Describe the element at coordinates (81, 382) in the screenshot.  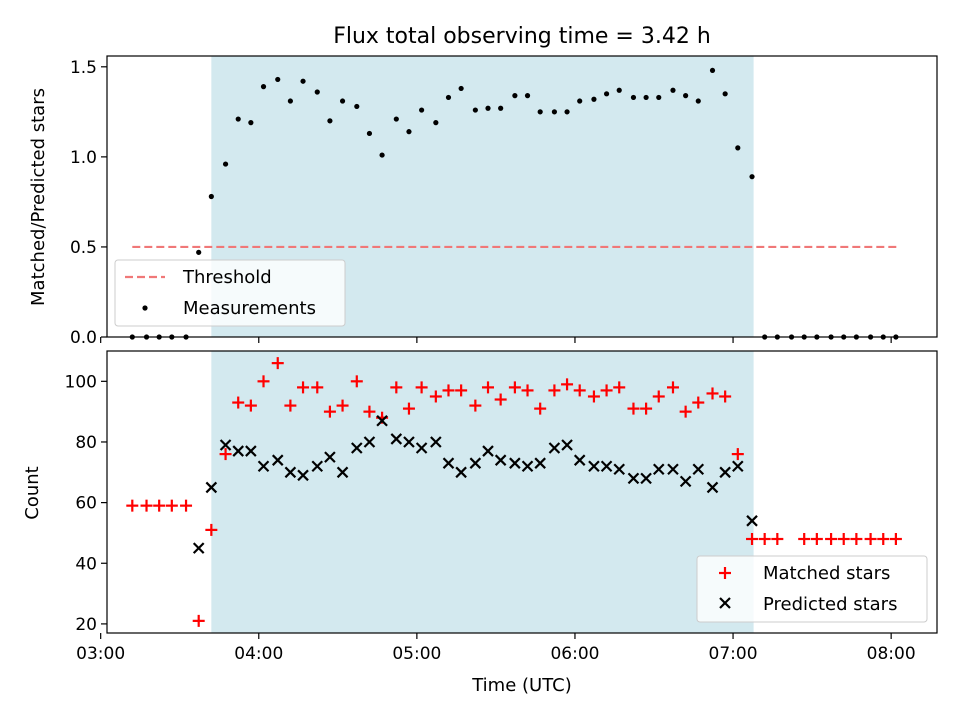
I see `y-tick-label: 100` at that location.